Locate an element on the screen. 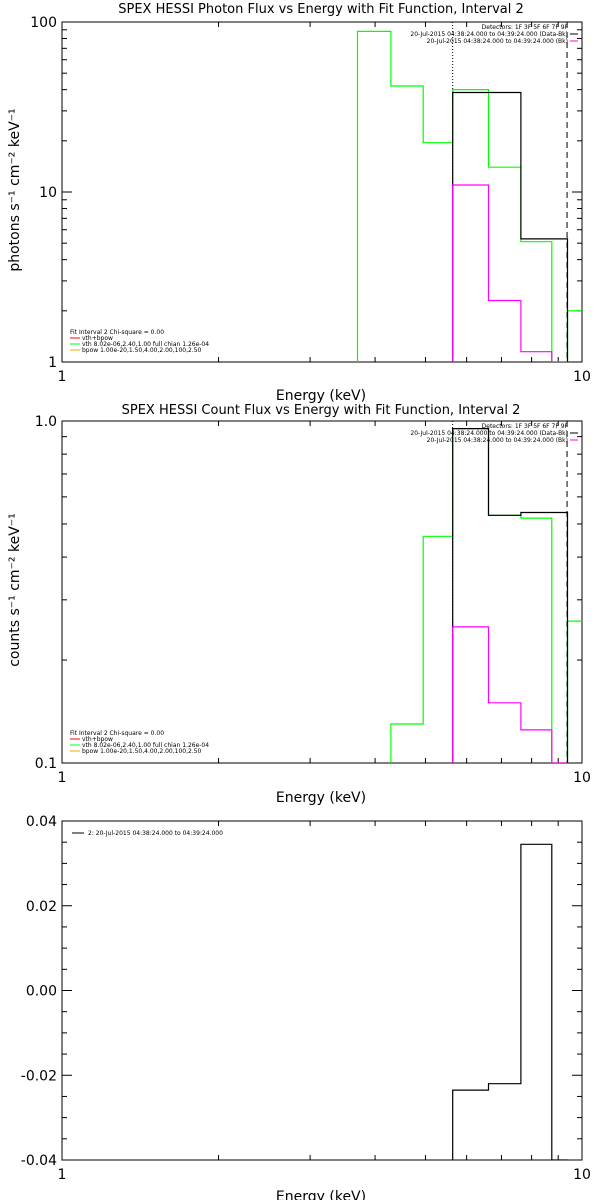 The image size is (600, 1204). series-2-20-jul-2015-04-38-24-000-to-04-39-24-000-line is located at coordinates (510, 1001).